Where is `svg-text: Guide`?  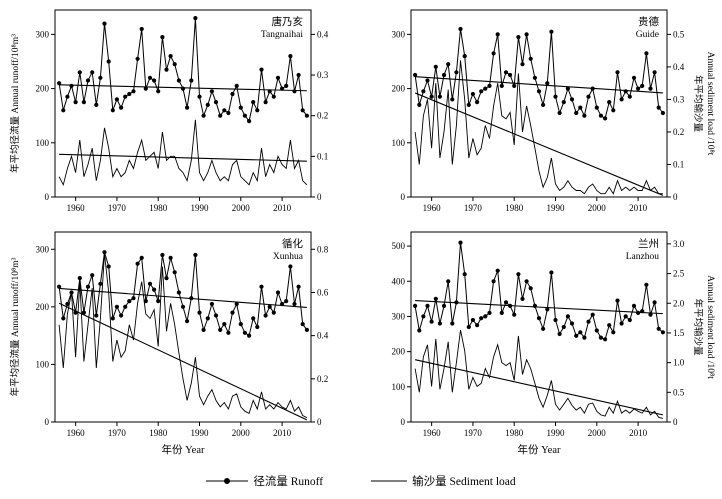
svg-text: Guide is located at coordinates (647, 35).